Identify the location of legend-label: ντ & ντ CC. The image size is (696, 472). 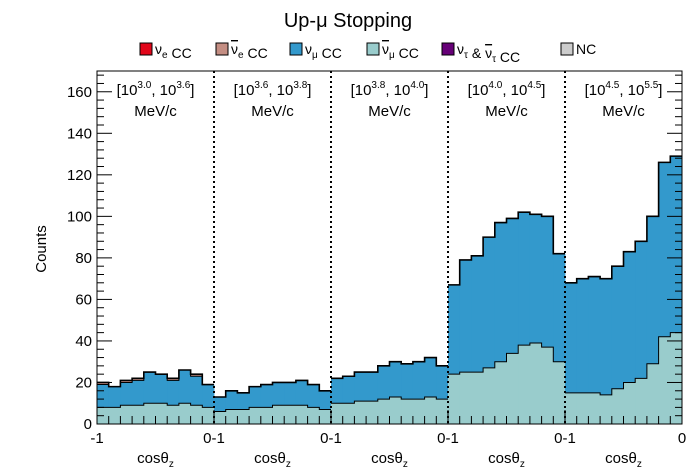
(488, 53).